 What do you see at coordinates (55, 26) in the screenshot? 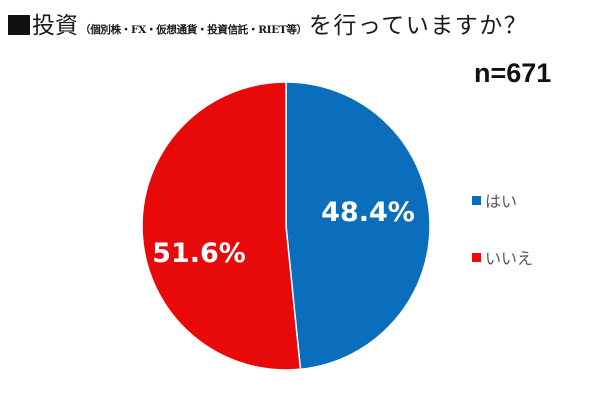
I see `title-main: 投資` at bounding box center [55, 26].